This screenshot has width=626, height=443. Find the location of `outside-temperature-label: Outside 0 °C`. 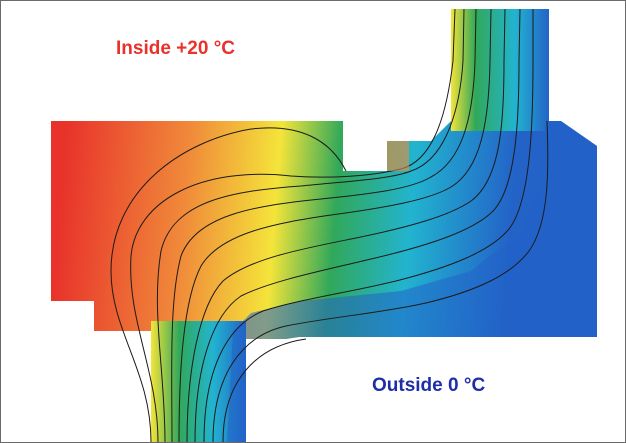

outside-temperature-label: Outside 0 °C is located at coordinates (429, 385).